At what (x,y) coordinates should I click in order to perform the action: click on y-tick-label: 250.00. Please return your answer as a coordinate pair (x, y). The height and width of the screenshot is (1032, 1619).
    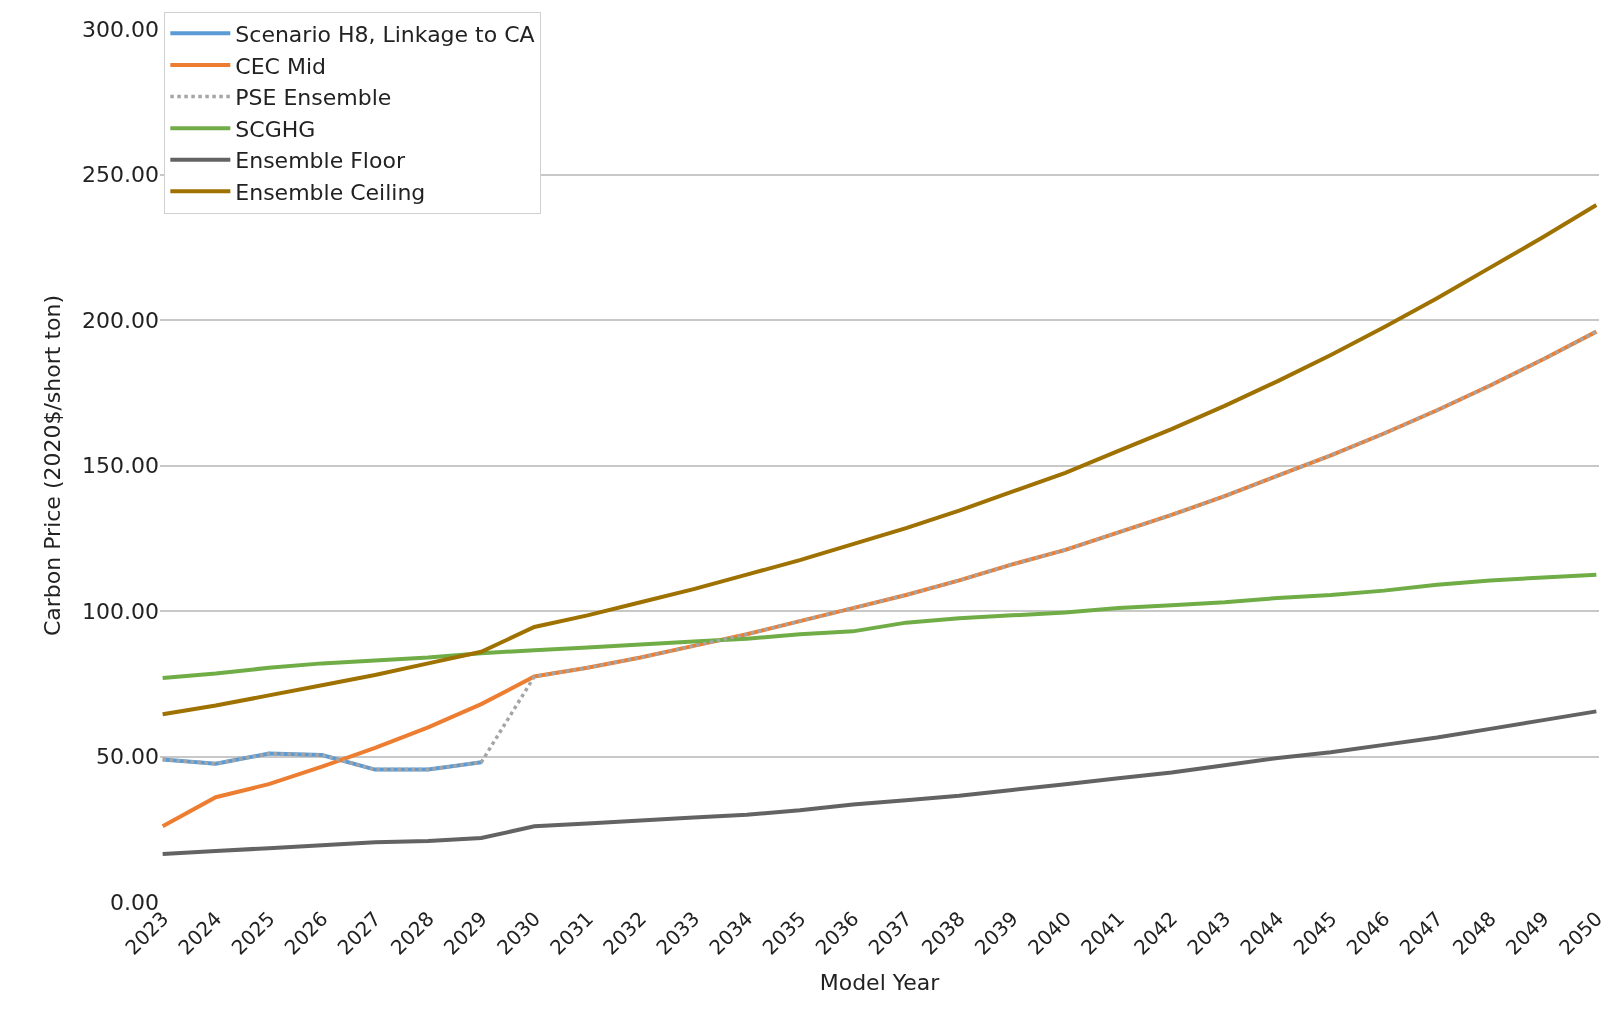
    Looking at the image, I should click on (120, 175).